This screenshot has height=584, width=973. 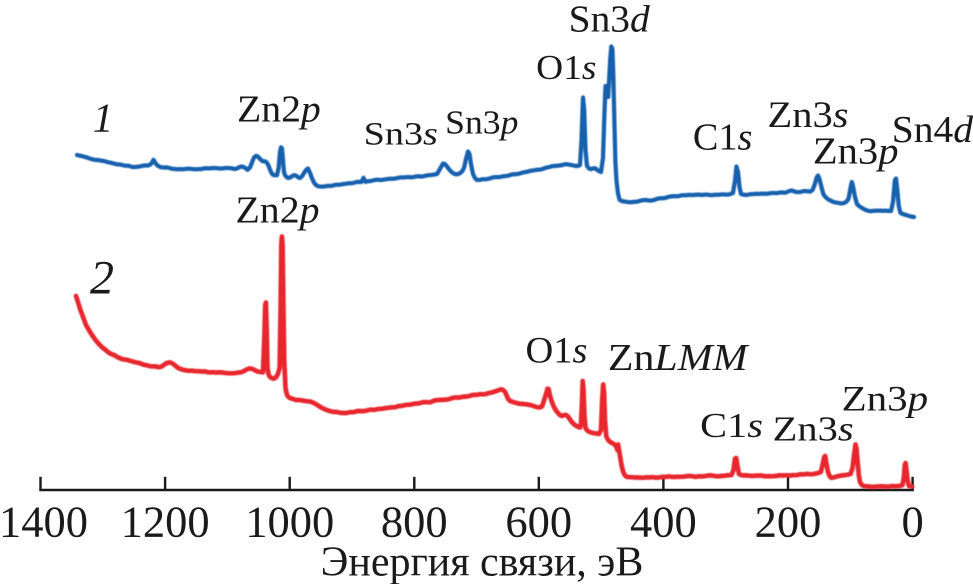 What do you see at coordinates (103, 118) in the screenshot?
I see `svg-text: 1` at bounding box center [103, 118].